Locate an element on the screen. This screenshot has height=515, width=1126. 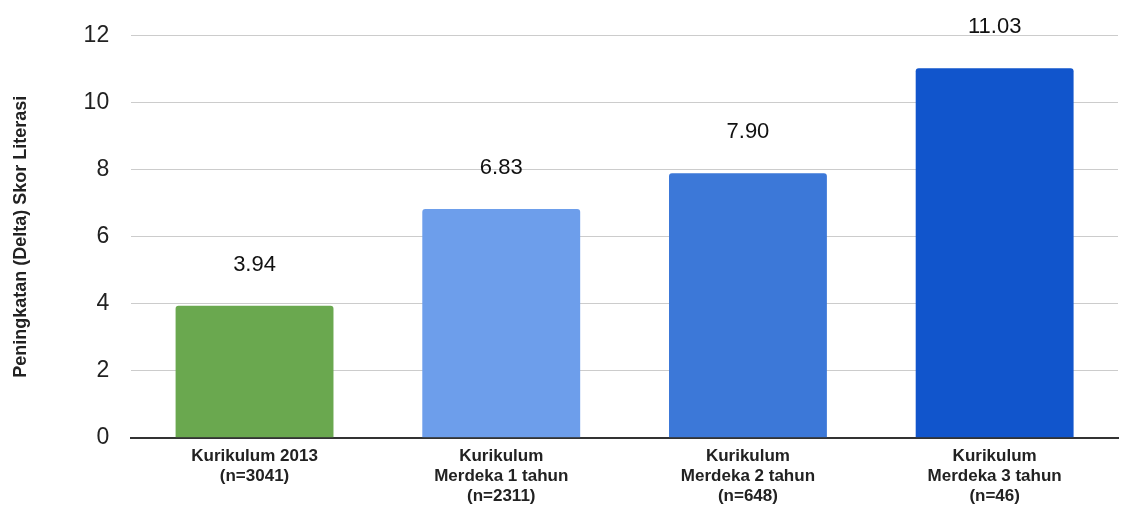
data-label: 6.83 is located at coordinates (501, 167).